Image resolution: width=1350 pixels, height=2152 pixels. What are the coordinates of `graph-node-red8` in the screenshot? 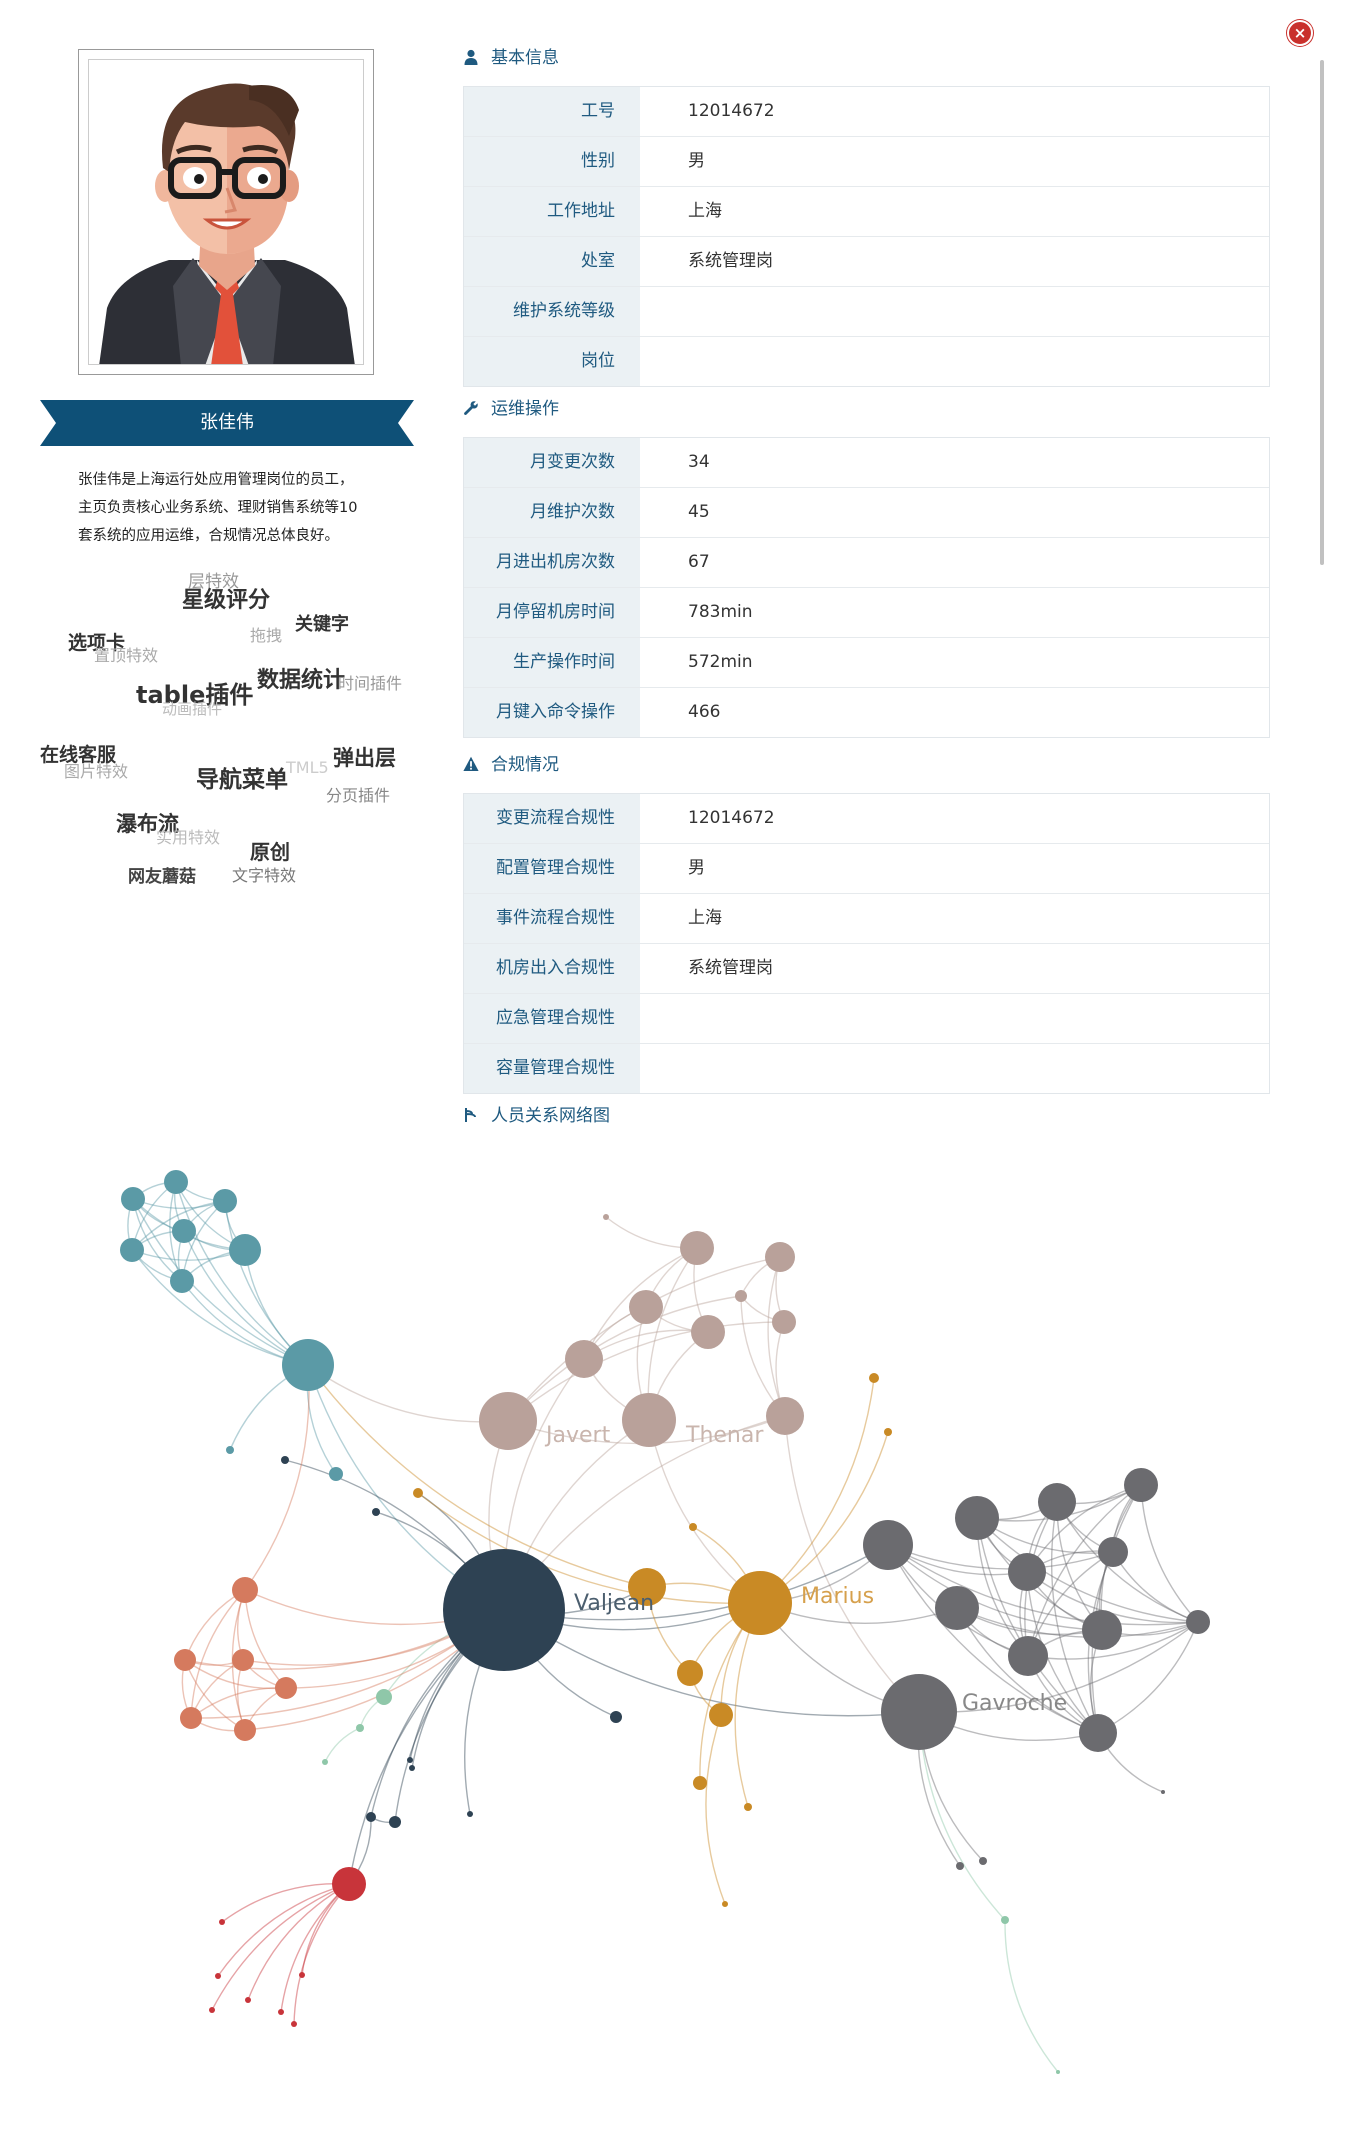 It's located at (222, 1922).